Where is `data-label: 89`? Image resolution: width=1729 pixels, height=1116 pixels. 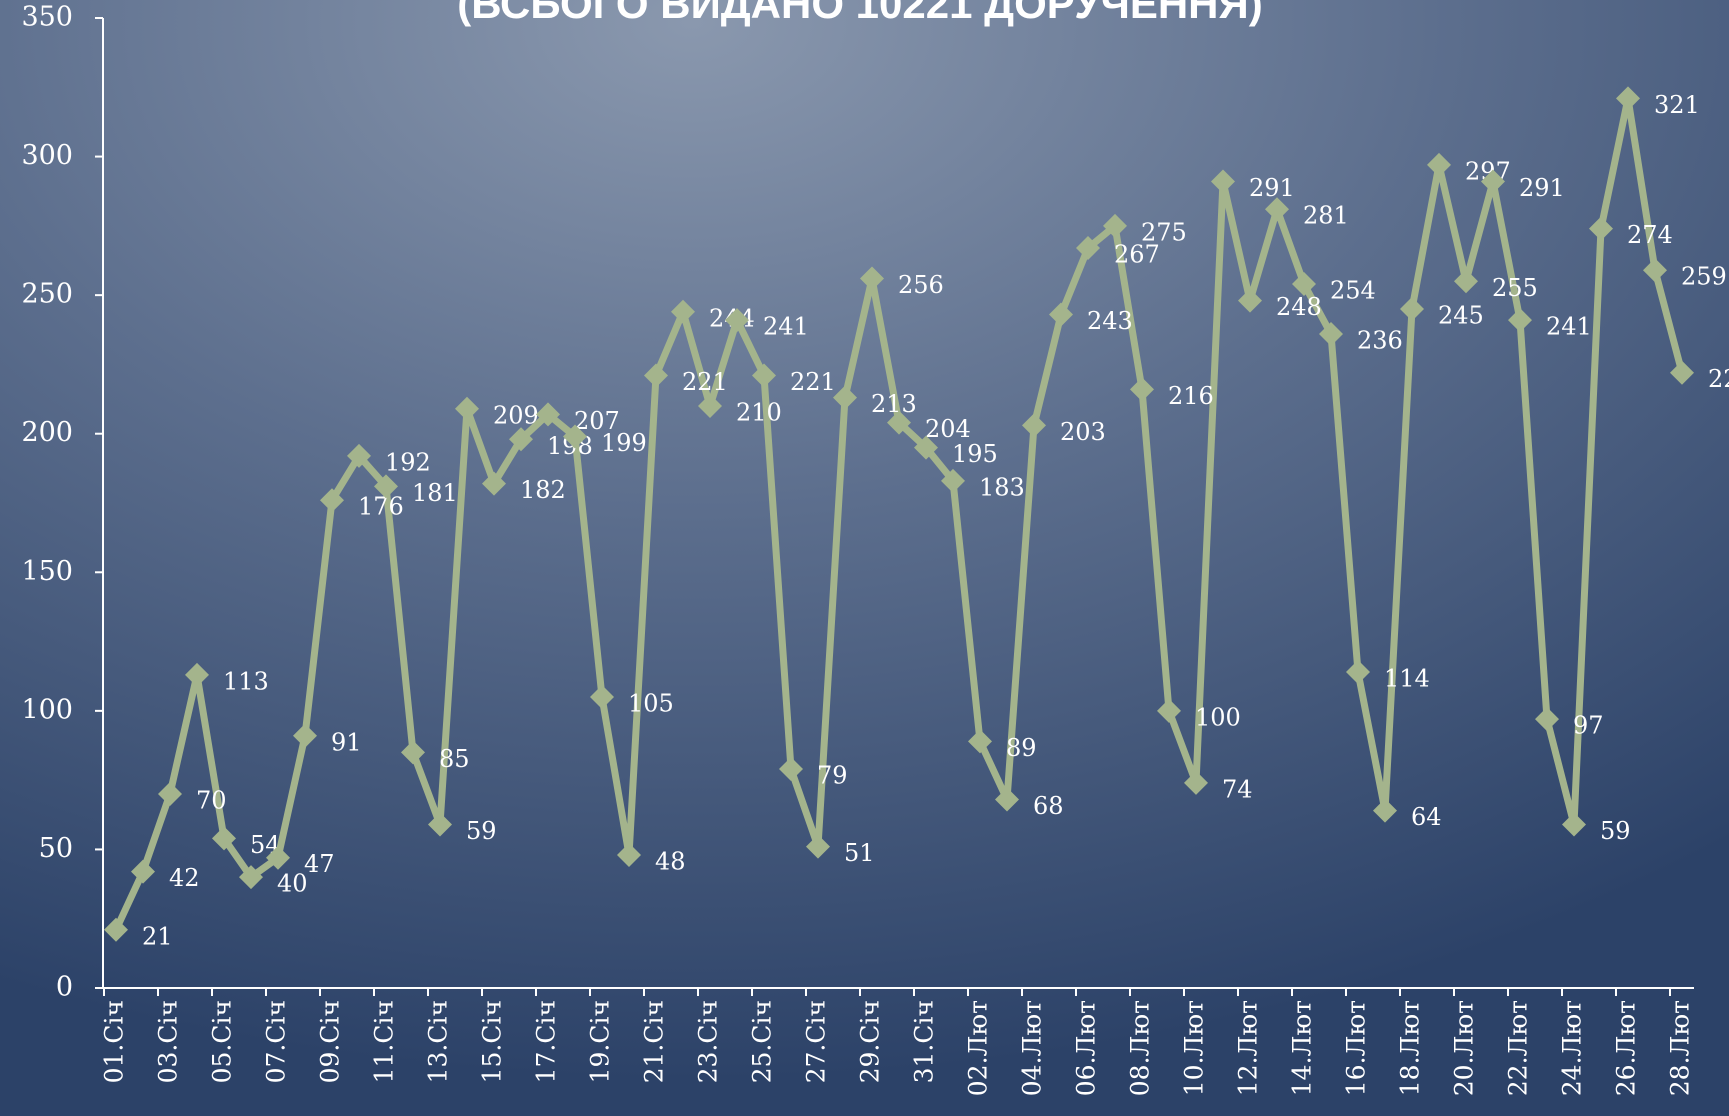
data-label: 89 is located at coordinates (1021, 748).